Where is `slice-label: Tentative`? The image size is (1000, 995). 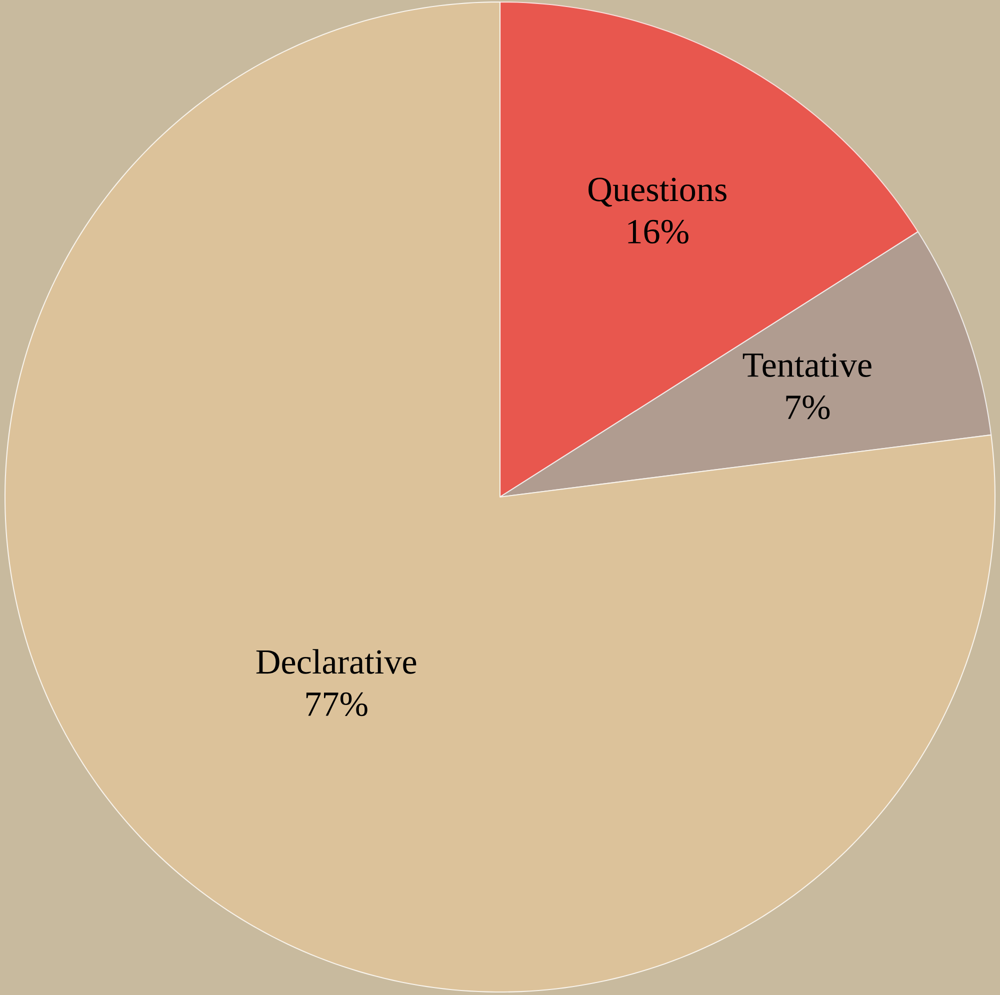
slice-label: Tentative is located at coordinates (807, 365).